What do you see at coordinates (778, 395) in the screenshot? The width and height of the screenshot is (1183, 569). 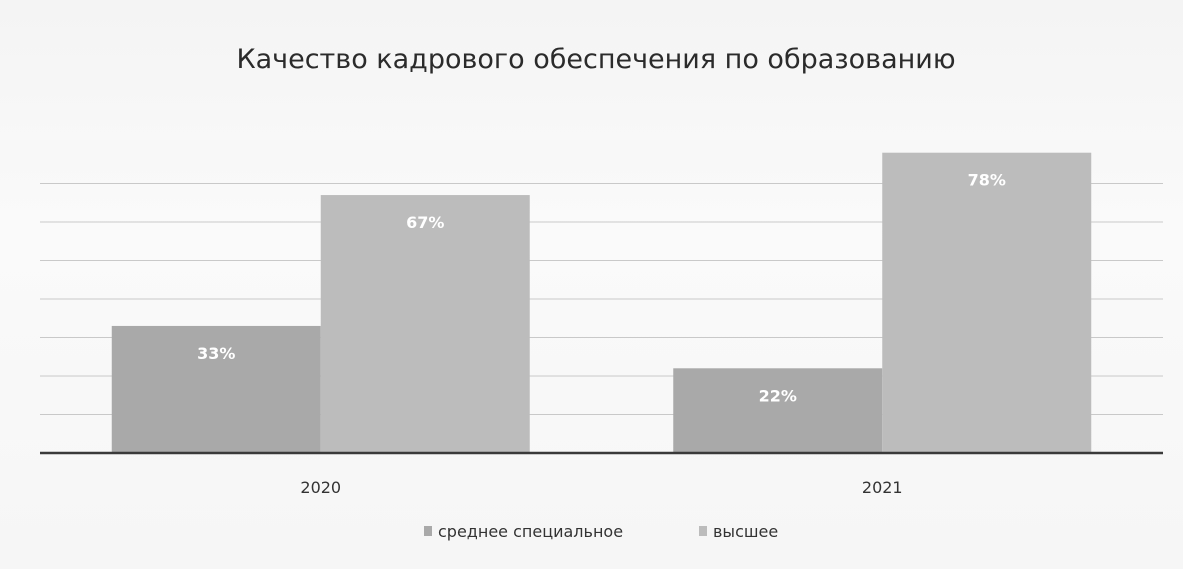 I see `data-label: 22%` at bounding box center [778, 395].